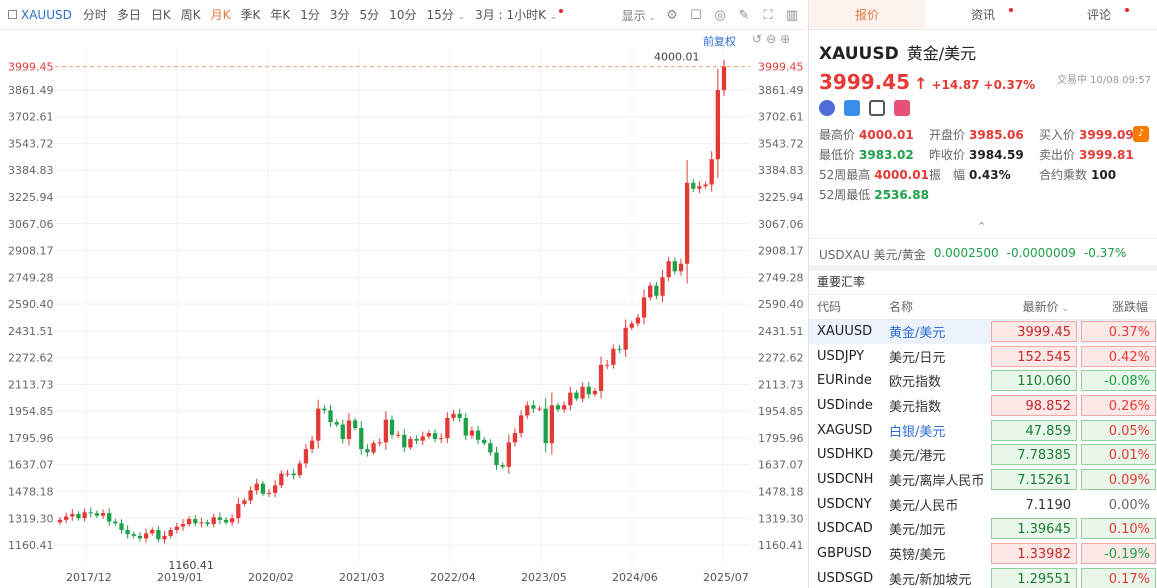  What do you see at coordinates (874, 154) in the screenshot?
I see `stat-item: 最低价 3983.02` at bounding box center [874, 154].